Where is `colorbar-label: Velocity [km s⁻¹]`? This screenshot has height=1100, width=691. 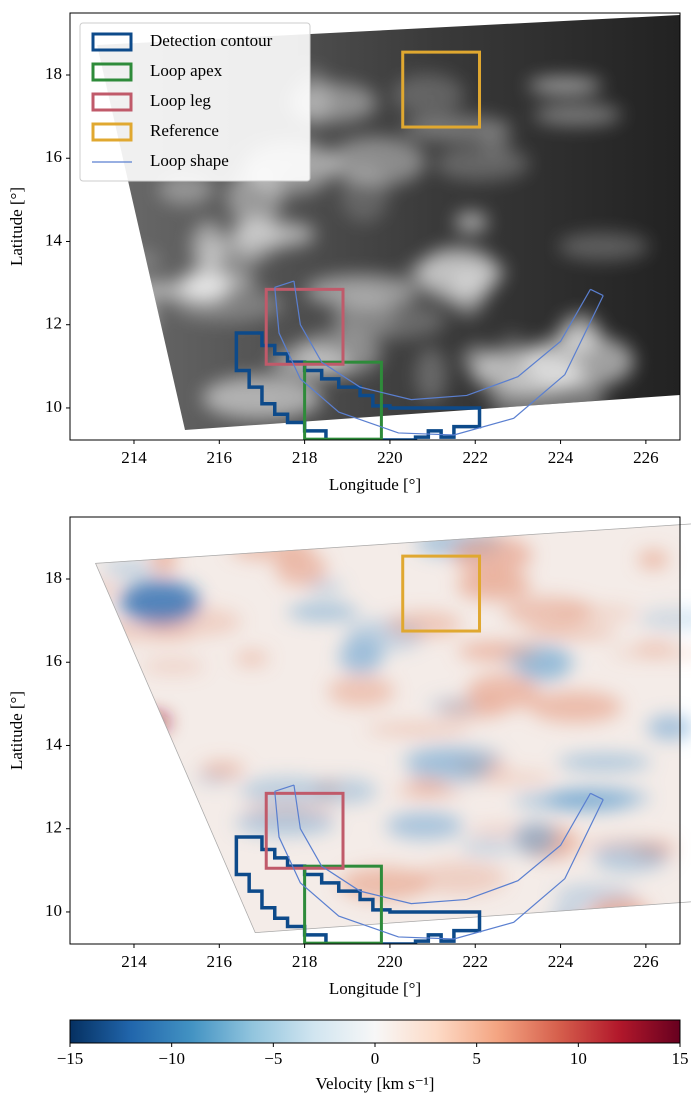 colorbar-label: Velocity [km s⁻¹] is located at coordinates (375, 1083).